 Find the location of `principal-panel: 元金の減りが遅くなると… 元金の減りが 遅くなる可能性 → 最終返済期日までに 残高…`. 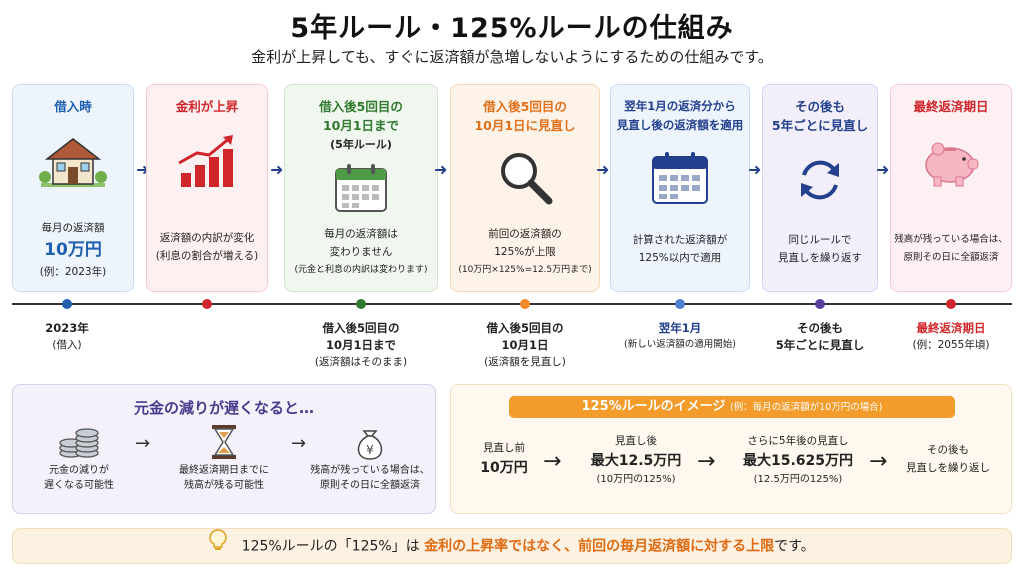

principal-panel: 元金の減りが遅くなると… 元金の減りが 遅くなる可能性 → 最終返済期日までに 残高… is located at coordinates (224, 449).